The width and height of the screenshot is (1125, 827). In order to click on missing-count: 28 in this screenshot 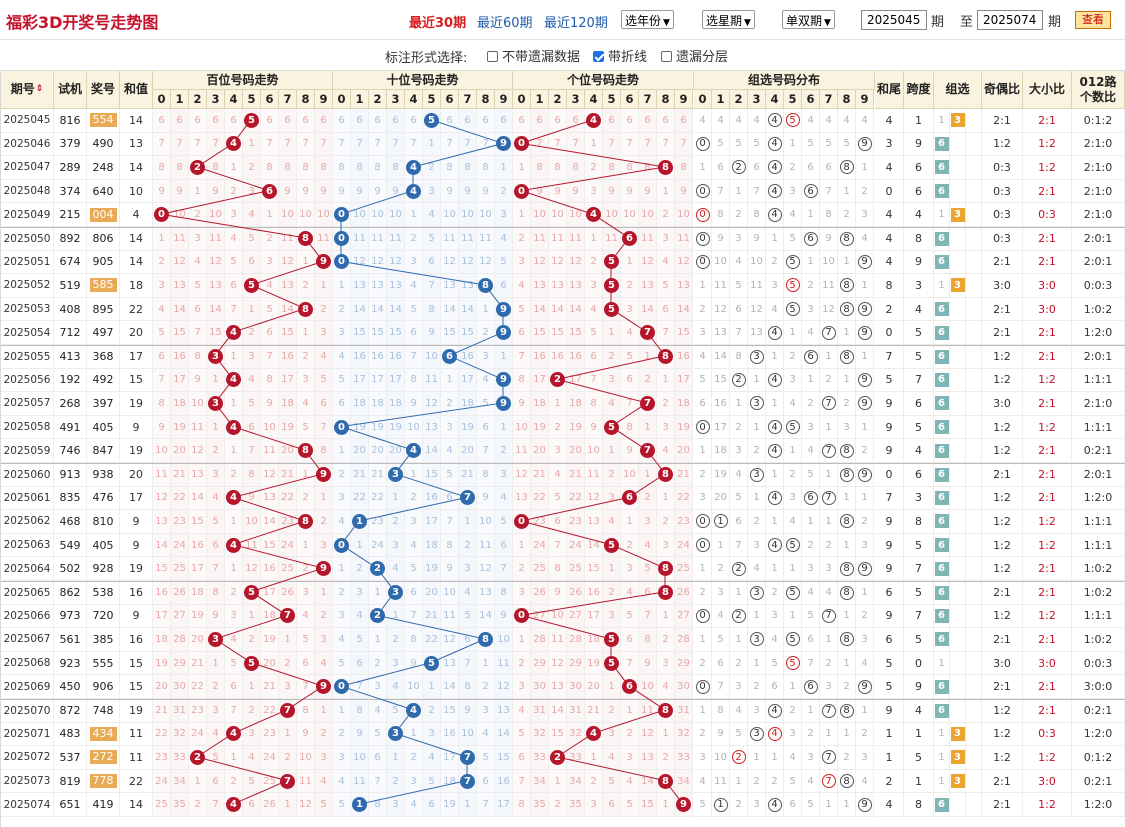, I will do `click(539, 639)`.